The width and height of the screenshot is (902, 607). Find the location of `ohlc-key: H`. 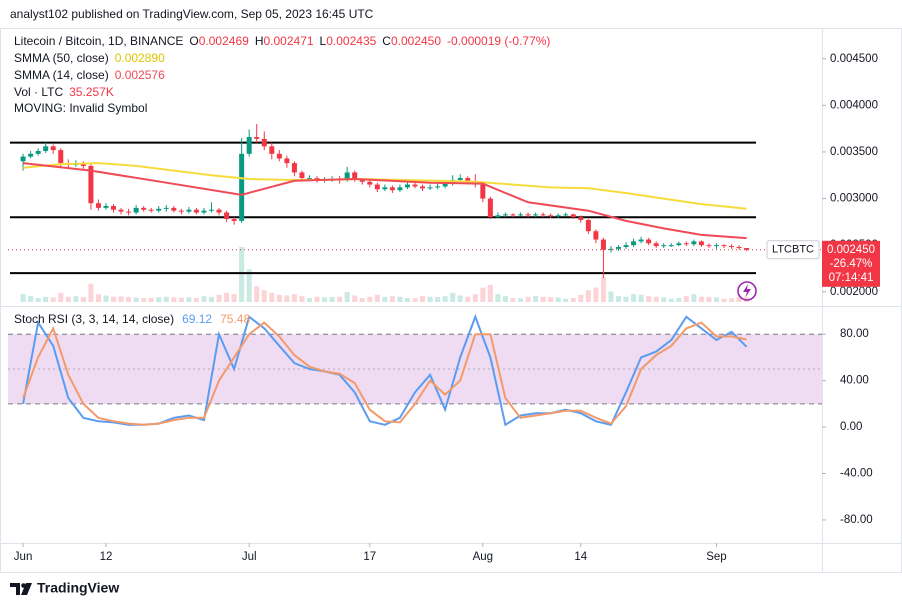

ohlc-key: H is located at coordinates (259, 41).